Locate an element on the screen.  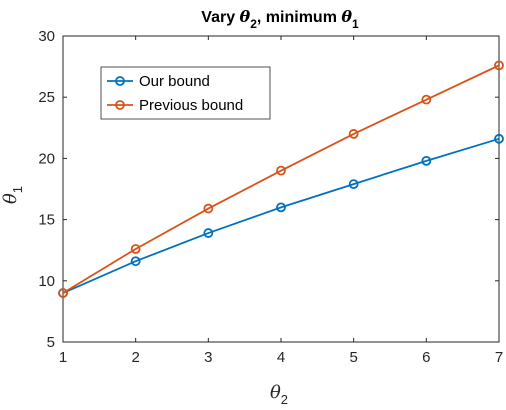
title-var1: θ is located at coordinates (245, 16).